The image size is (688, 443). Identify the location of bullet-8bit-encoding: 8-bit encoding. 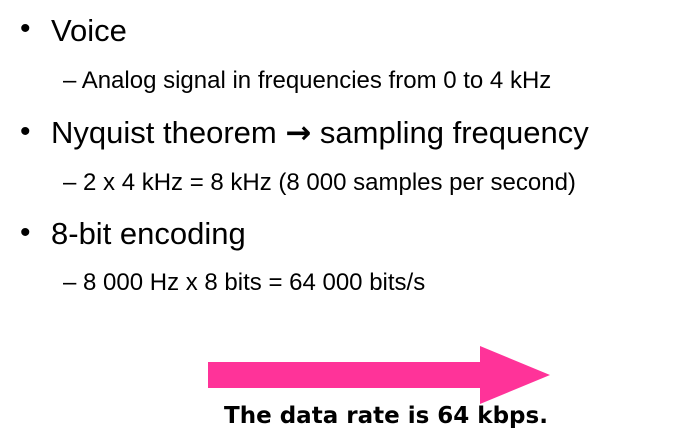
(148, 233).